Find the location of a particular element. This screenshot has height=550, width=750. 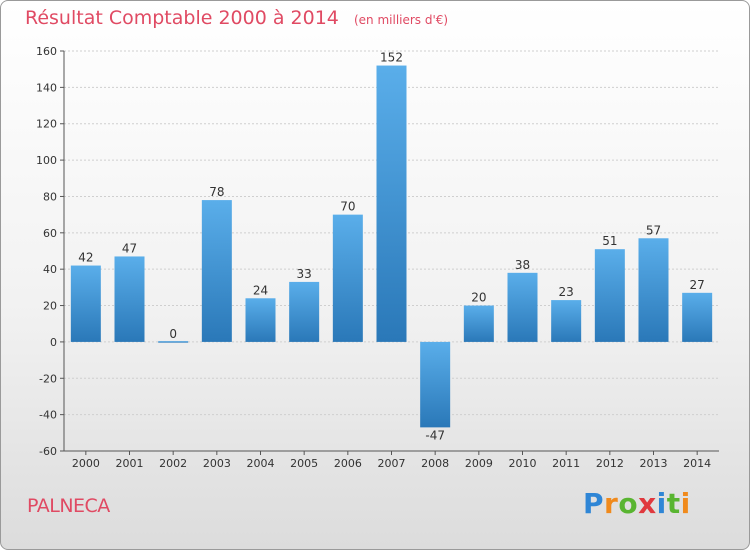

bar-2009 is located at coordinates (478, 323).